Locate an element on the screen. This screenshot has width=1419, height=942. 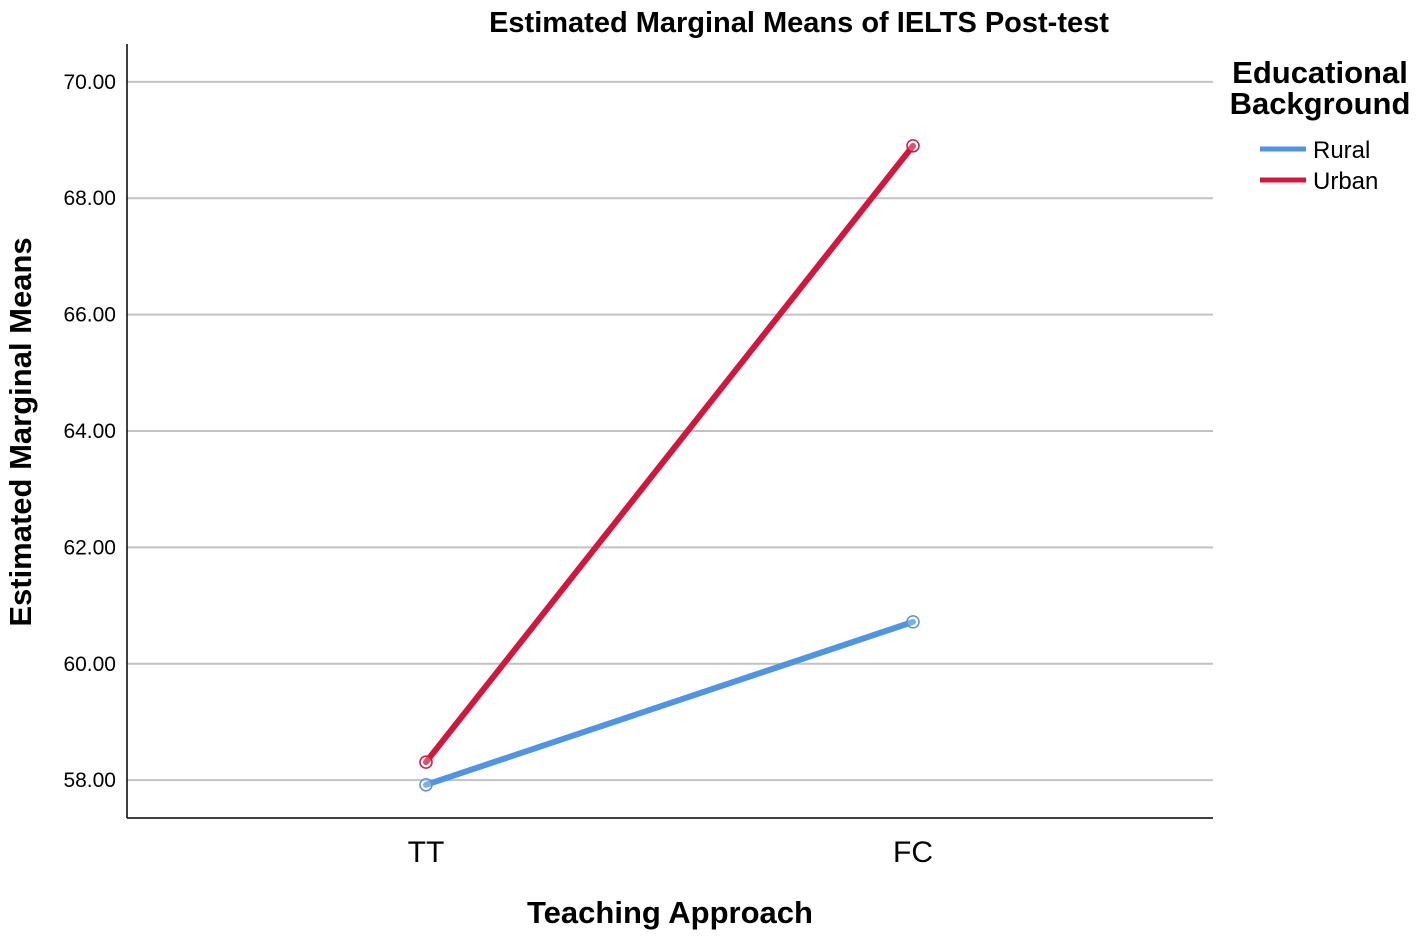
y-tick-label: 62.00 is located at coordinates (89, 547).